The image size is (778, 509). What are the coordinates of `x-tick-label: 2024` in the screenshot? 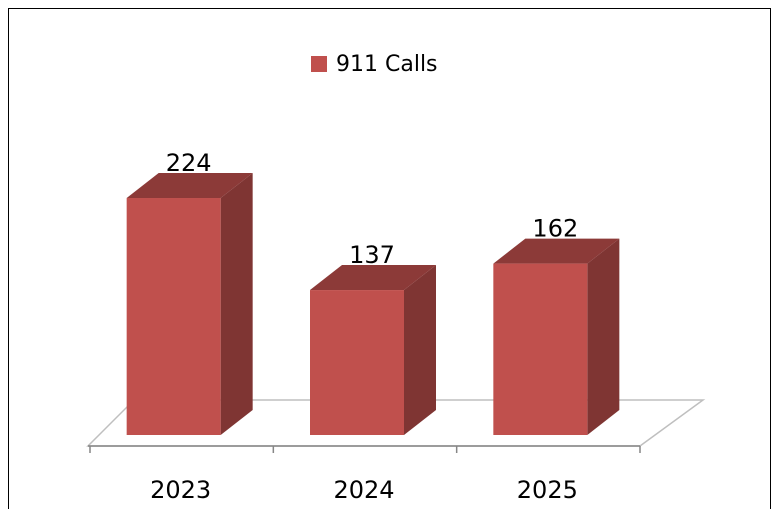 It's located at (363, 490).